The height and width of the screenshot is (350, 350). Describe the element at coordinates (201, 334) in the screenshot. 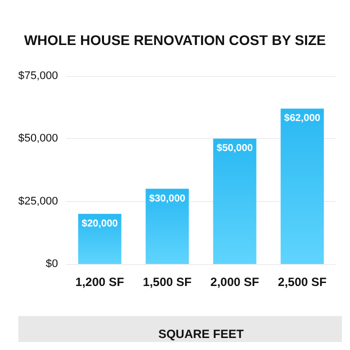

I see `x-axis-title: SQUARE FEET` at that location.